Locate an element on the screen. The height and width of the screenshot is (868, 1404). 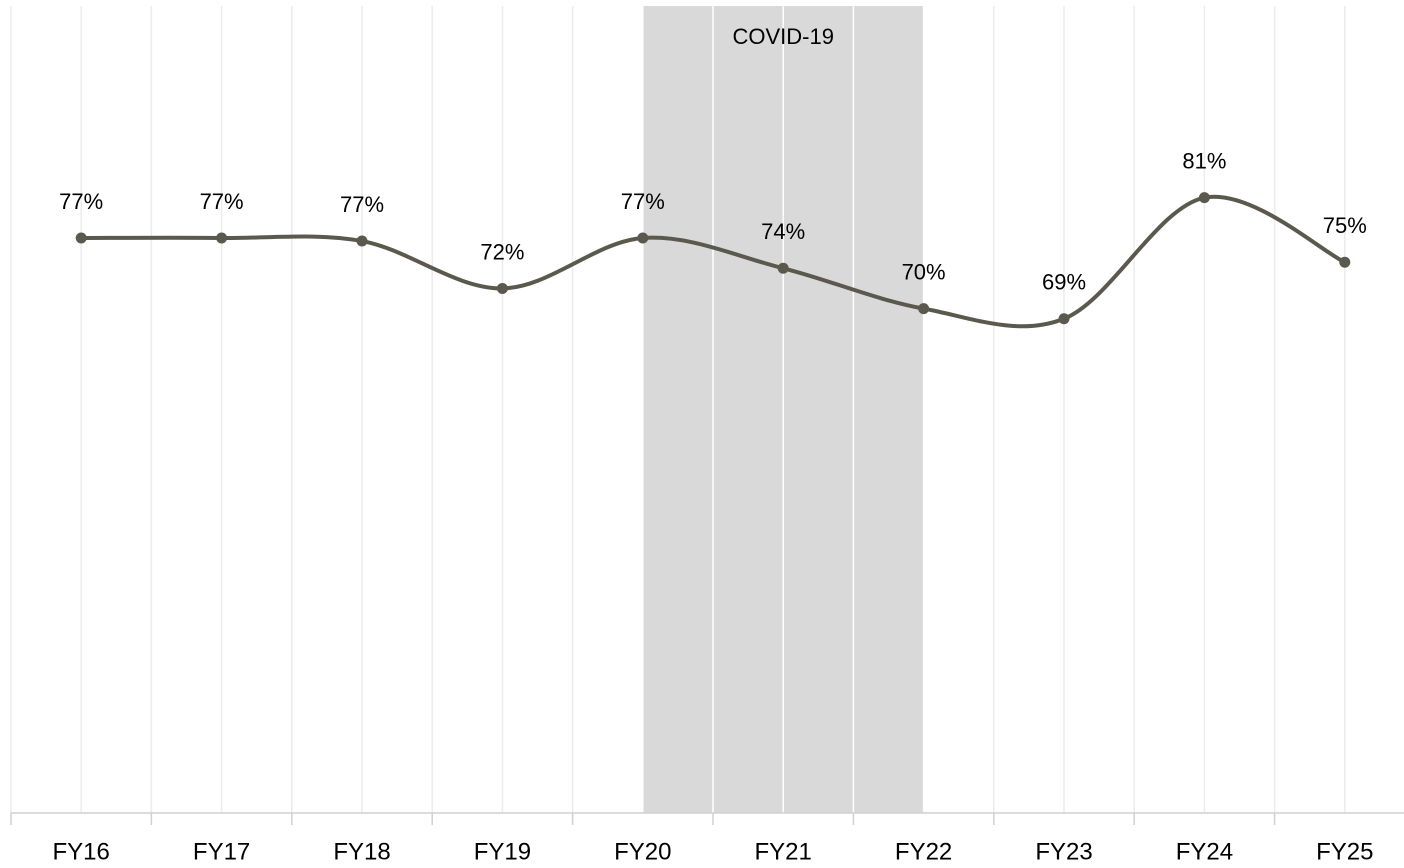
x-tick-label: FY16 is located at coordinates (81, 851).